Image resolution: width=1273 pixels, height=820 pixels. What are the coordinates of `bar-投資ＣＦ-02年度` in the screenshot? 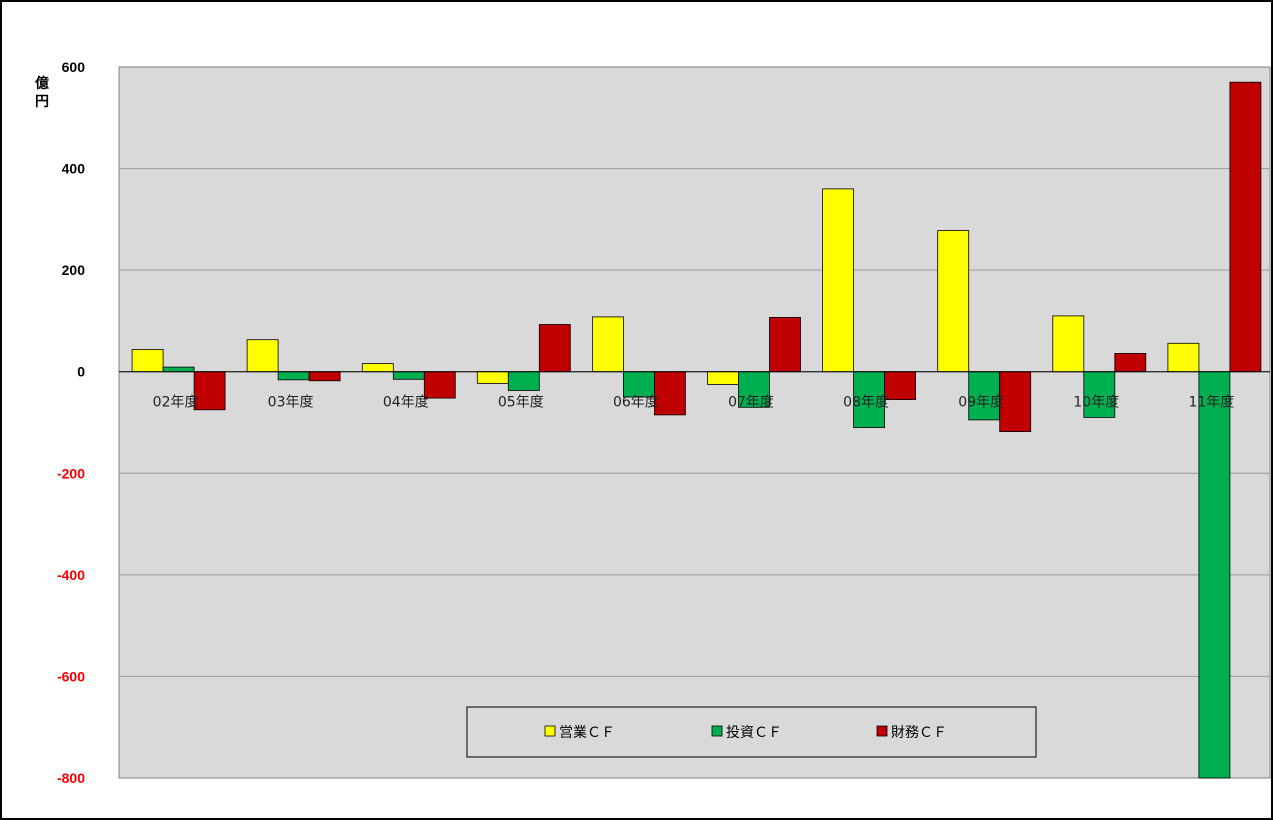 It's located at (178, 369).